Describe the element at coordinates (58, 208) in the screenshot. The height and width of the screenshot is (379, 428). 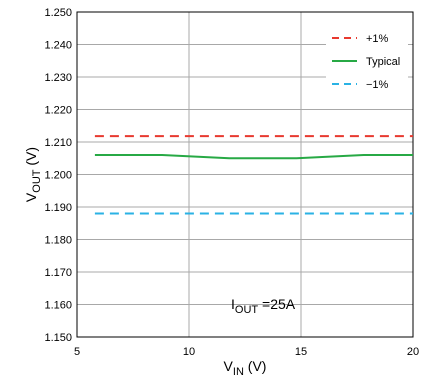
I see `y-tick-label: 1.190` at that location.